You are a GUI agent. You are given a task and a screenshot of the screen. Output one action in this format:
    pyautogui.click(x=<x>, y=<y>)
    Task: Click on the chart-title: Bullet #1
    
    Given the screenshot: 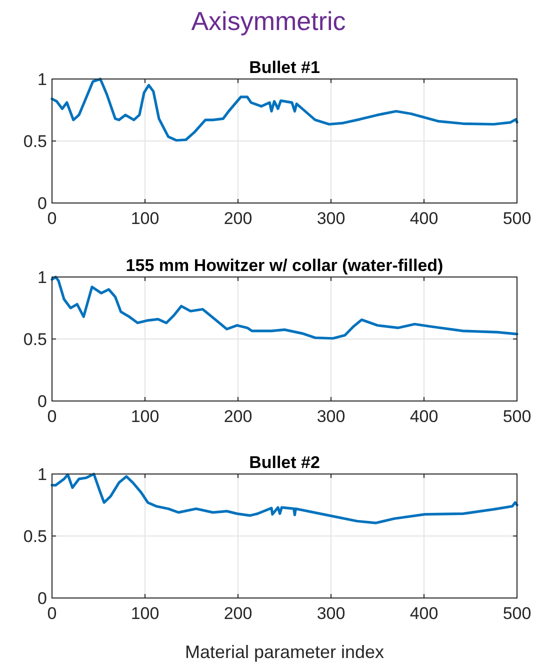 What is the action you would take?
    pyautogui.click(x=284, y=67)
    